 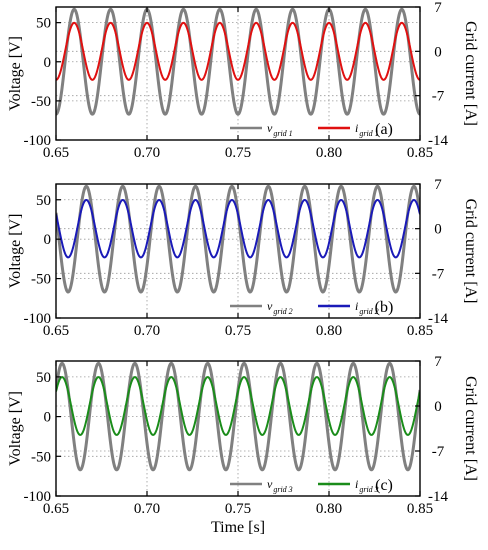 I want to click on legend-label-v: vgrid 3, so click(x=280, y=485).